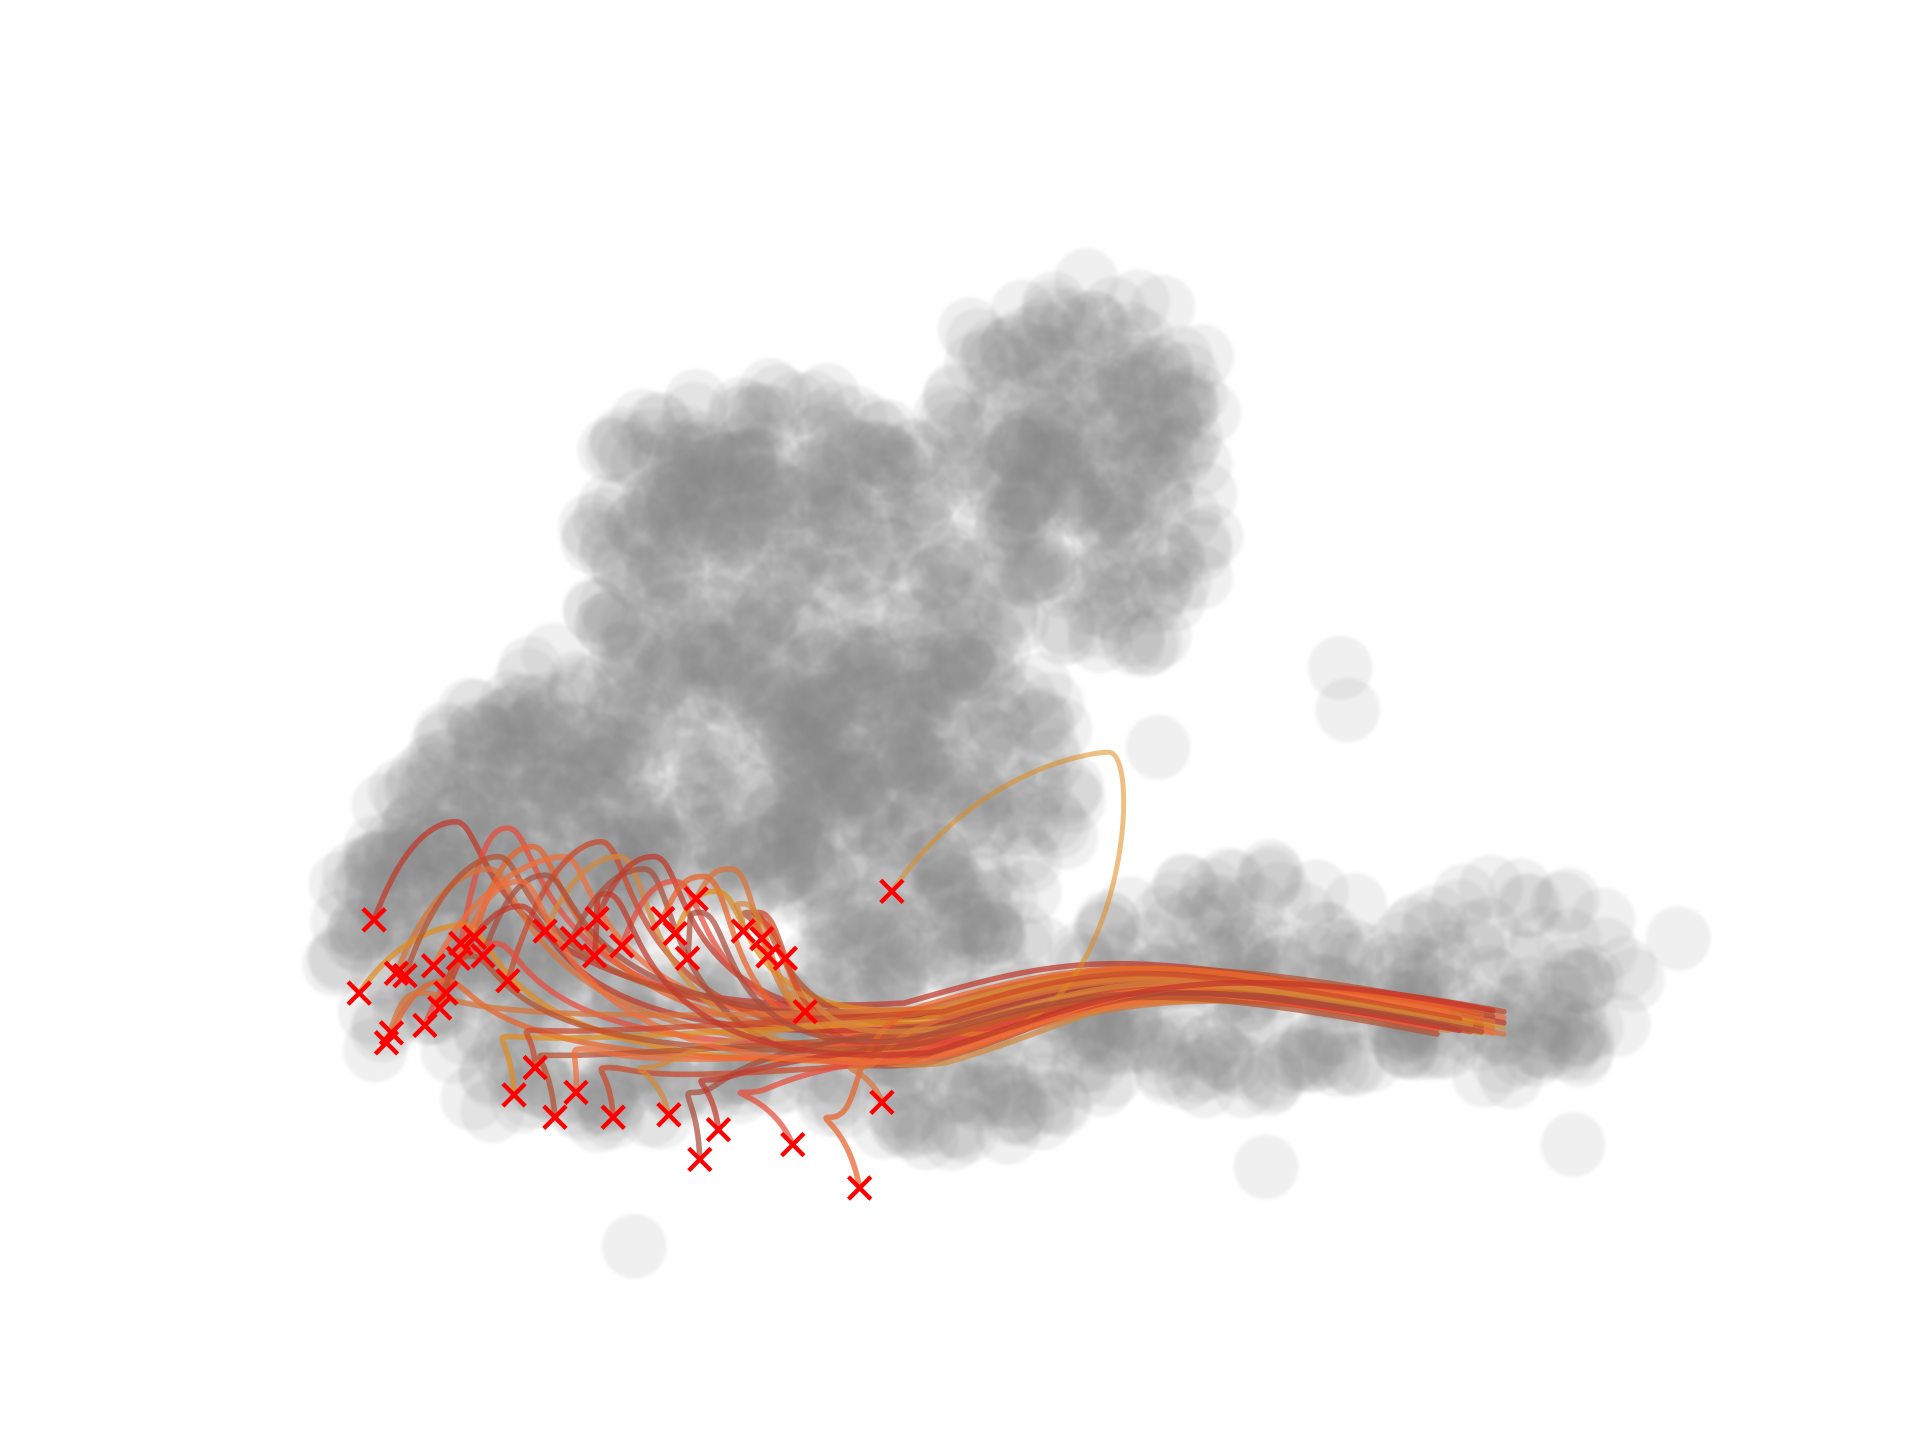  I want to click on endpoint-markers, so click(625, 1039).